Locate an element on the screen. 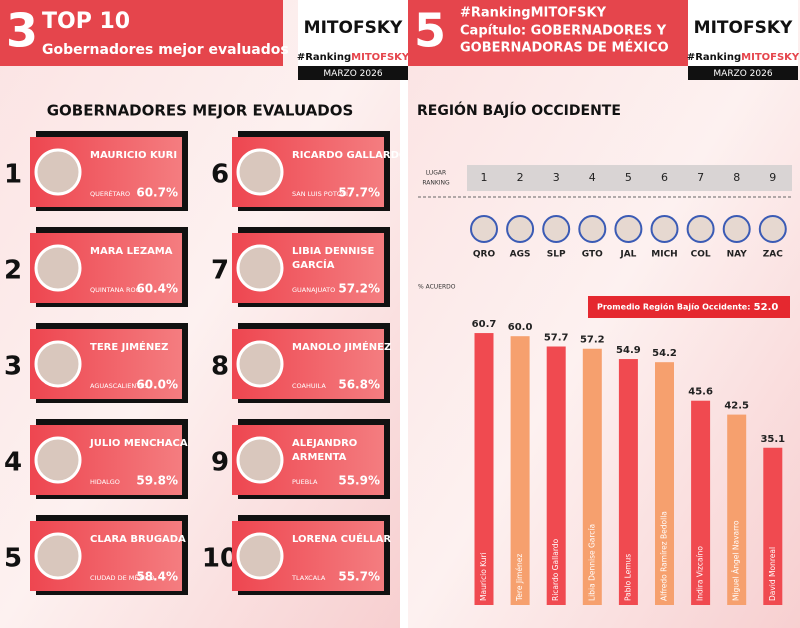 The height and width of the screenshot is (628, 800). rank-number: 9 is located at coordinates (220, 463).